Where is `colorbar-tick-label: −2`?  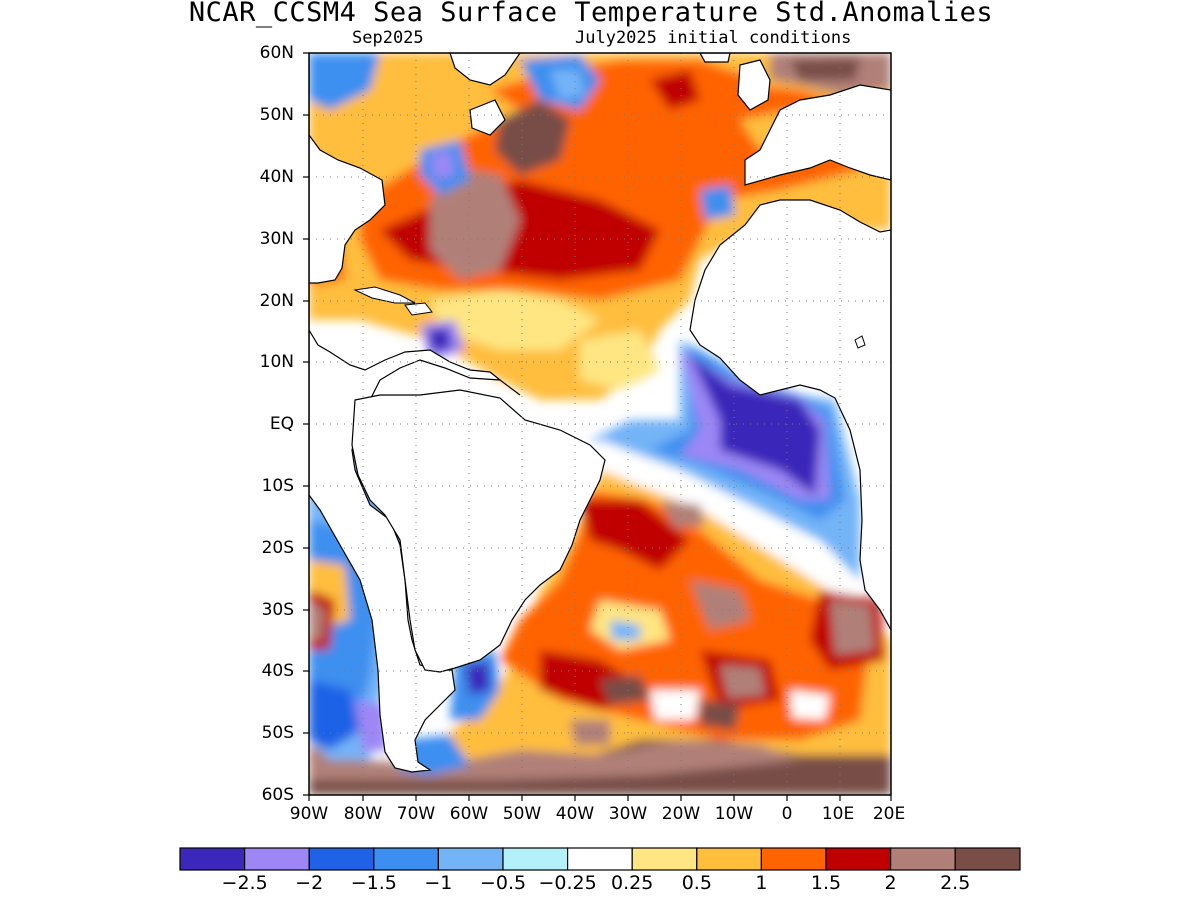 colorbar-tick-label: −2 is located at coordinates (309, 883).